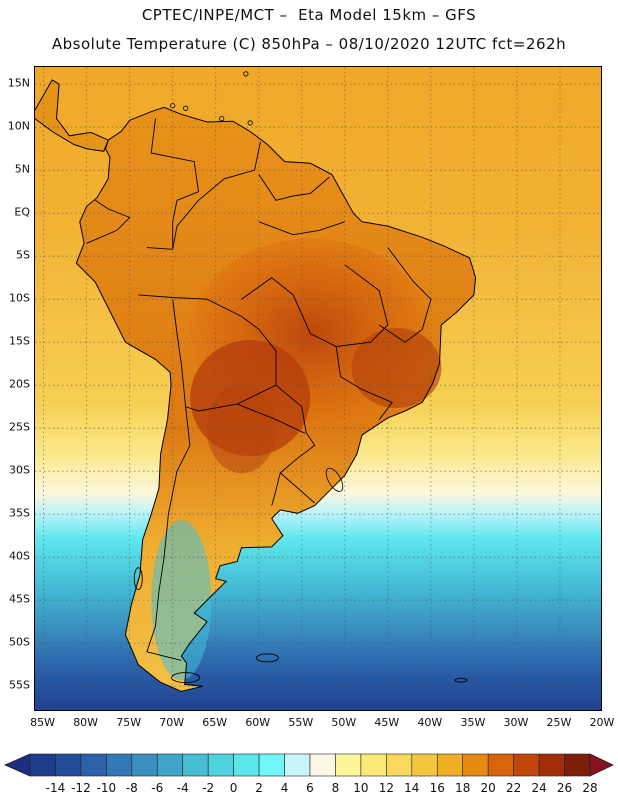  Describe the element at coordinates (335, 788) in the screenshot. I see `colorbar-tick-label: 8` at that location.